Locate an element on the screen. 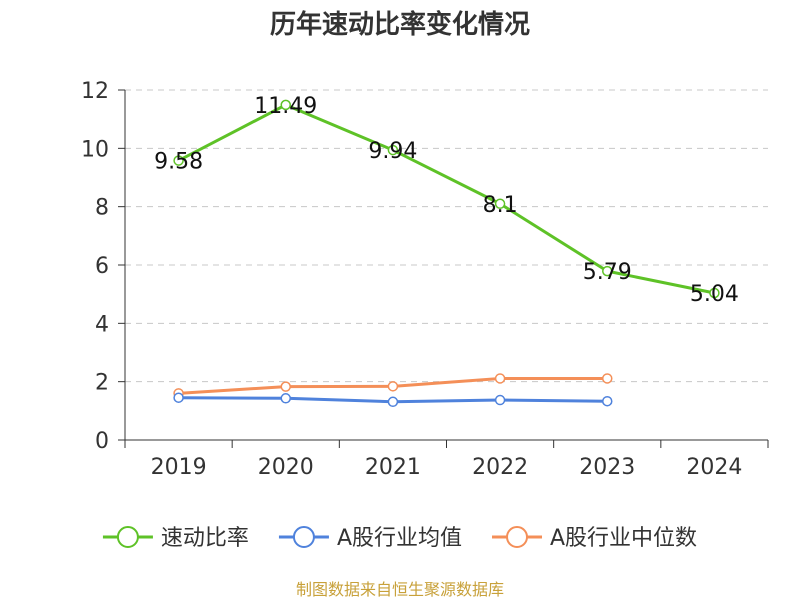 The width and height of the screenshot is (800, 600). legend-label: A股行业中位数 is located at coordinates (623, 538).